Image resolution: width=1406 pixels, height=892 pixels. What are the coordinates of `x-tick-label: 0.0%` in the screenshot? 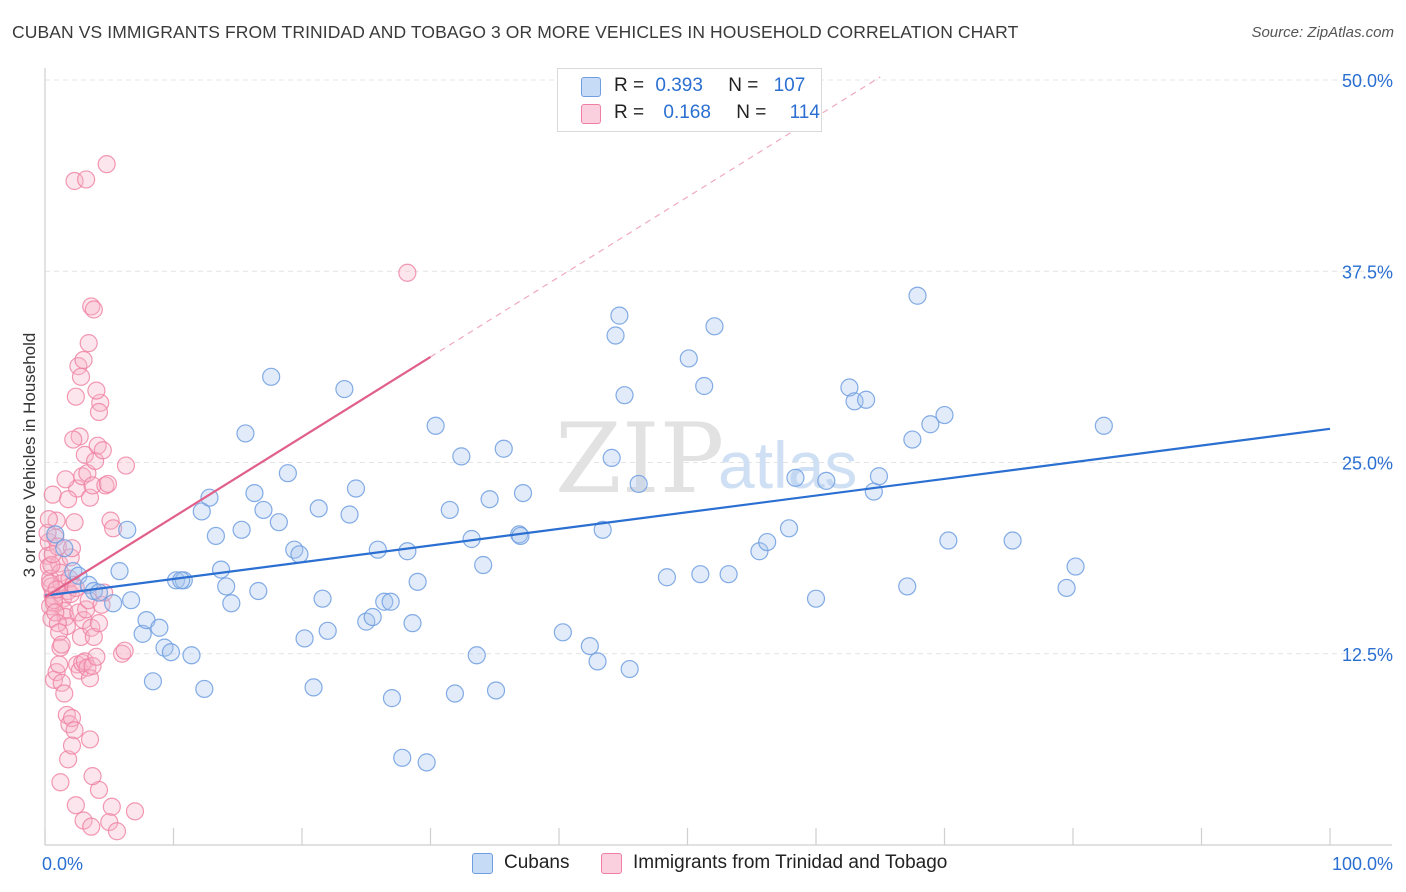 It's located at (62, 864).